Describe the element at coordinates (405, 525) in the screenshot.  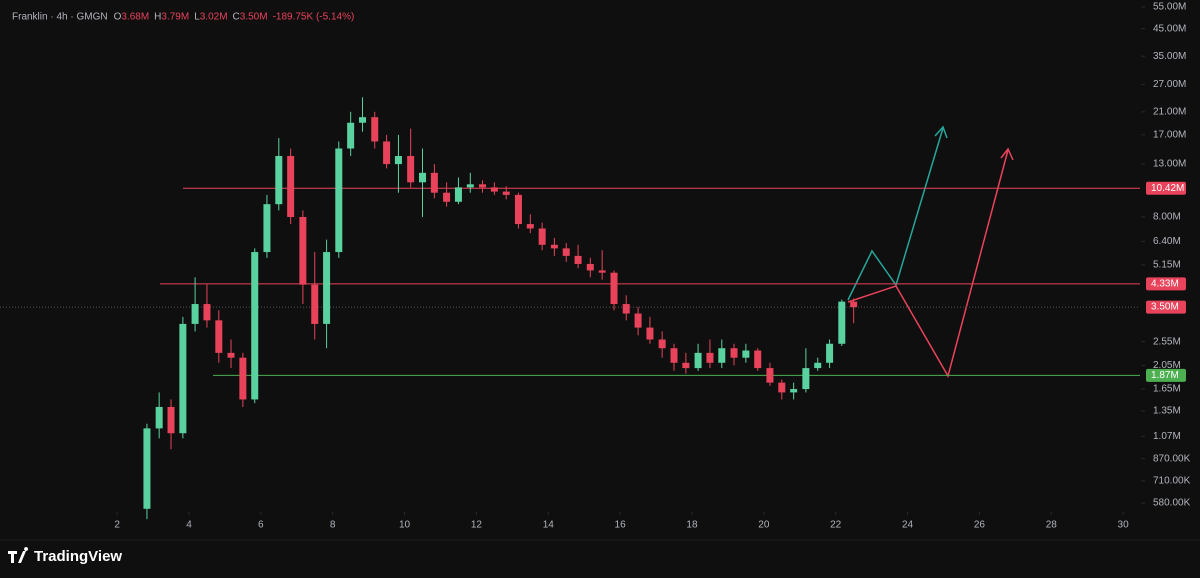
I see `x-tick-label: 10` at that location.